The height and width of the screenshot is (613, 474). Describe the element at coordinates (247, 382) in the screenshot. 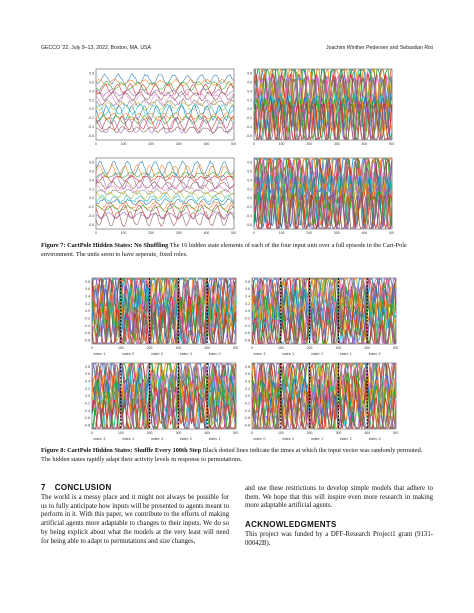

I see `fig8-p4-ytick: 0.4` at that location.